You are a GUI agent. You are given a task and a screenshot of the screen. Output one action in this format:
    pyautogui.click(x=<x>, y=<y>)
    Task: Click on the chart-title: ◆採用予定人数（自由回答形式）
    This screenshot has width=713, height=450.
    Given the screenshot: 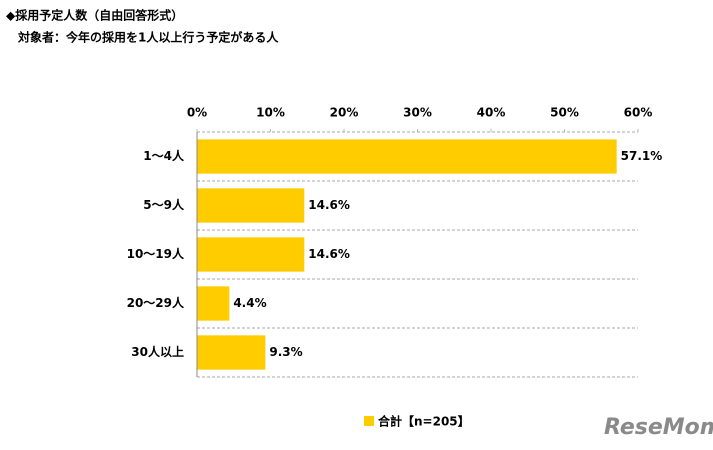 What is the action you would take?
    pyautogui.click(x=94, y=15)
    